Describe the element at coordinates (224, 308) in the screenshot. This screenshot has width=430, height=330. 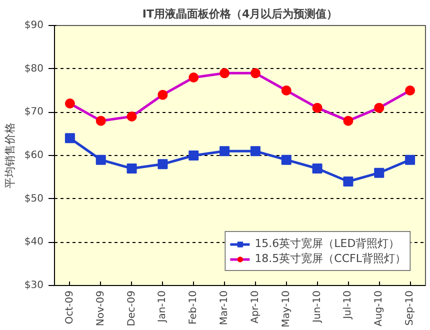
I see `x-tick-label: Mar-10` at that location.